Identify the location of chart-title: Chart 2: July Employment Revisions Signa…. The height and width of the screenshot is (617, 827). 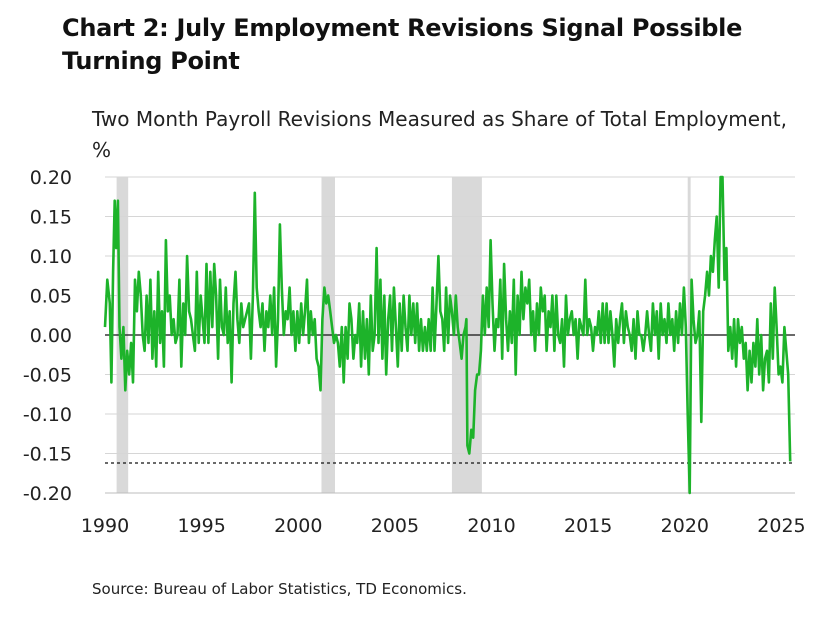
(402, 44).